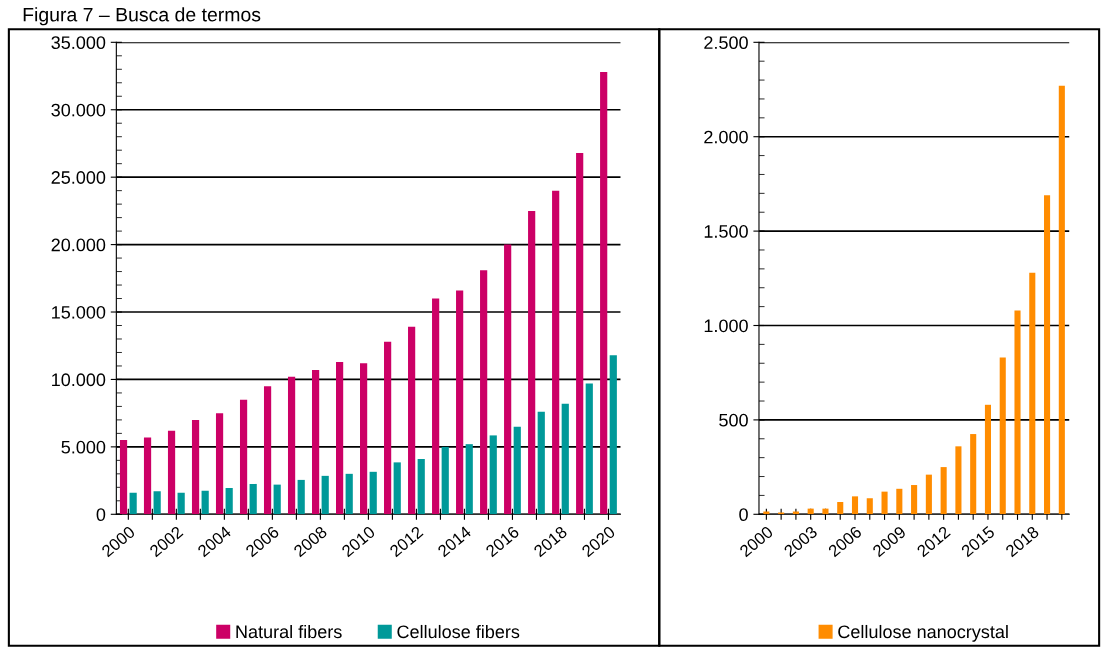 This screenshot has width=1108, height=651. Describe the element at coordinates (726, 231) in the screenshot. I see `y-tick-label: 1.500` at that location.